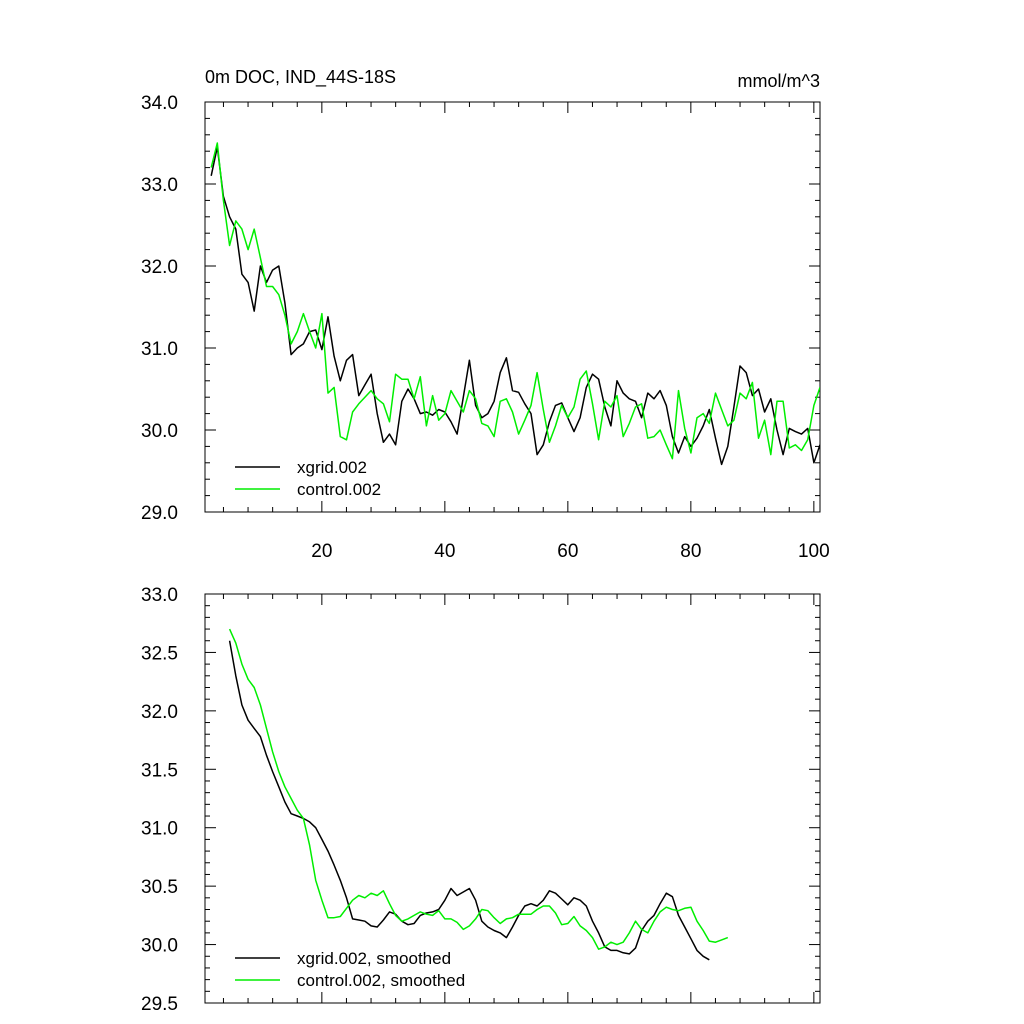 Image resolution: width=1024 pixels, height=1024 pixels. I want to click on x-tick-label: 60, so click(567, 551).